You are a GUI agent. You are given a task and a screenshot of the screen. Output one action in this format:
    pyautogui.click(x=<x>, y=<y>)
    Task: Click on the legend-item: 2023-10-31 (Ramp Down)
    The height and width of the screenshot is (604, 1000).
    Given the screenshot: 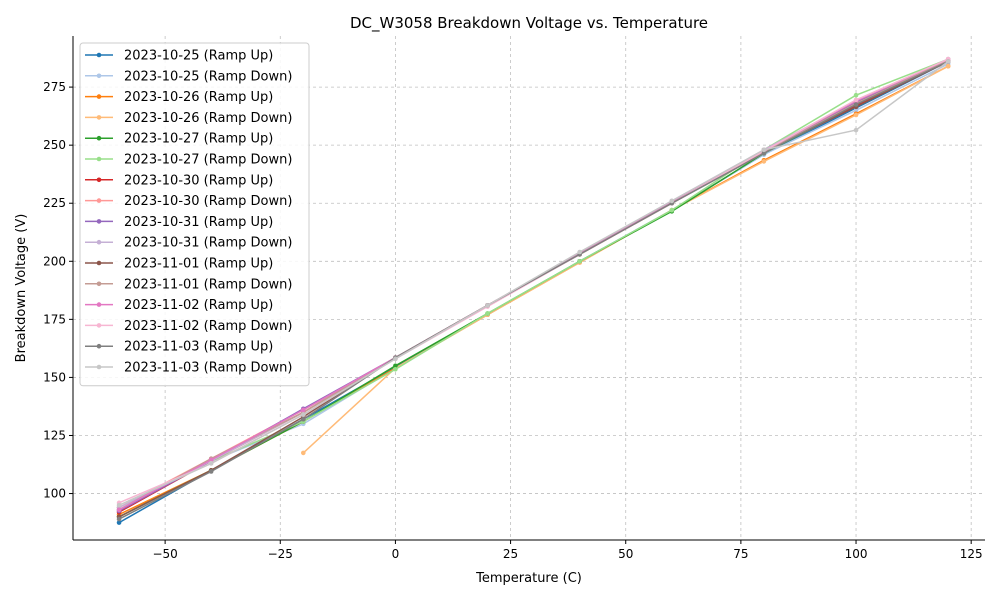 What is the action you would take?
    pyautogui.click(x=188, y=243)
    